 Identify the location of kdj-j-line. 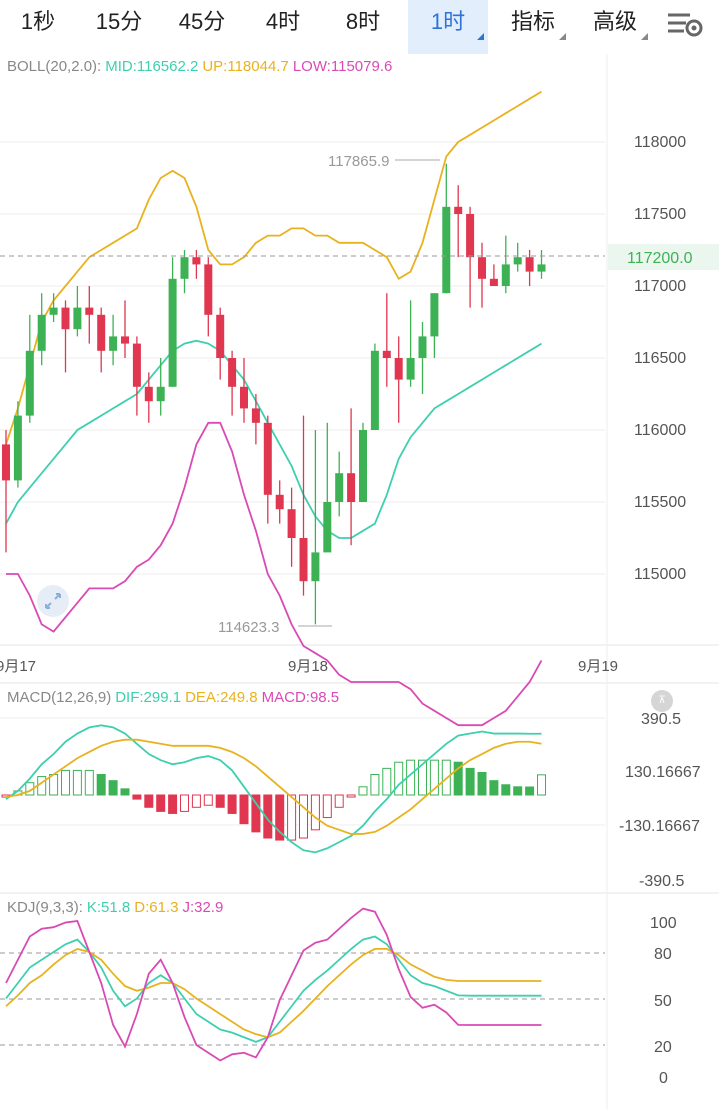
(273, 984).